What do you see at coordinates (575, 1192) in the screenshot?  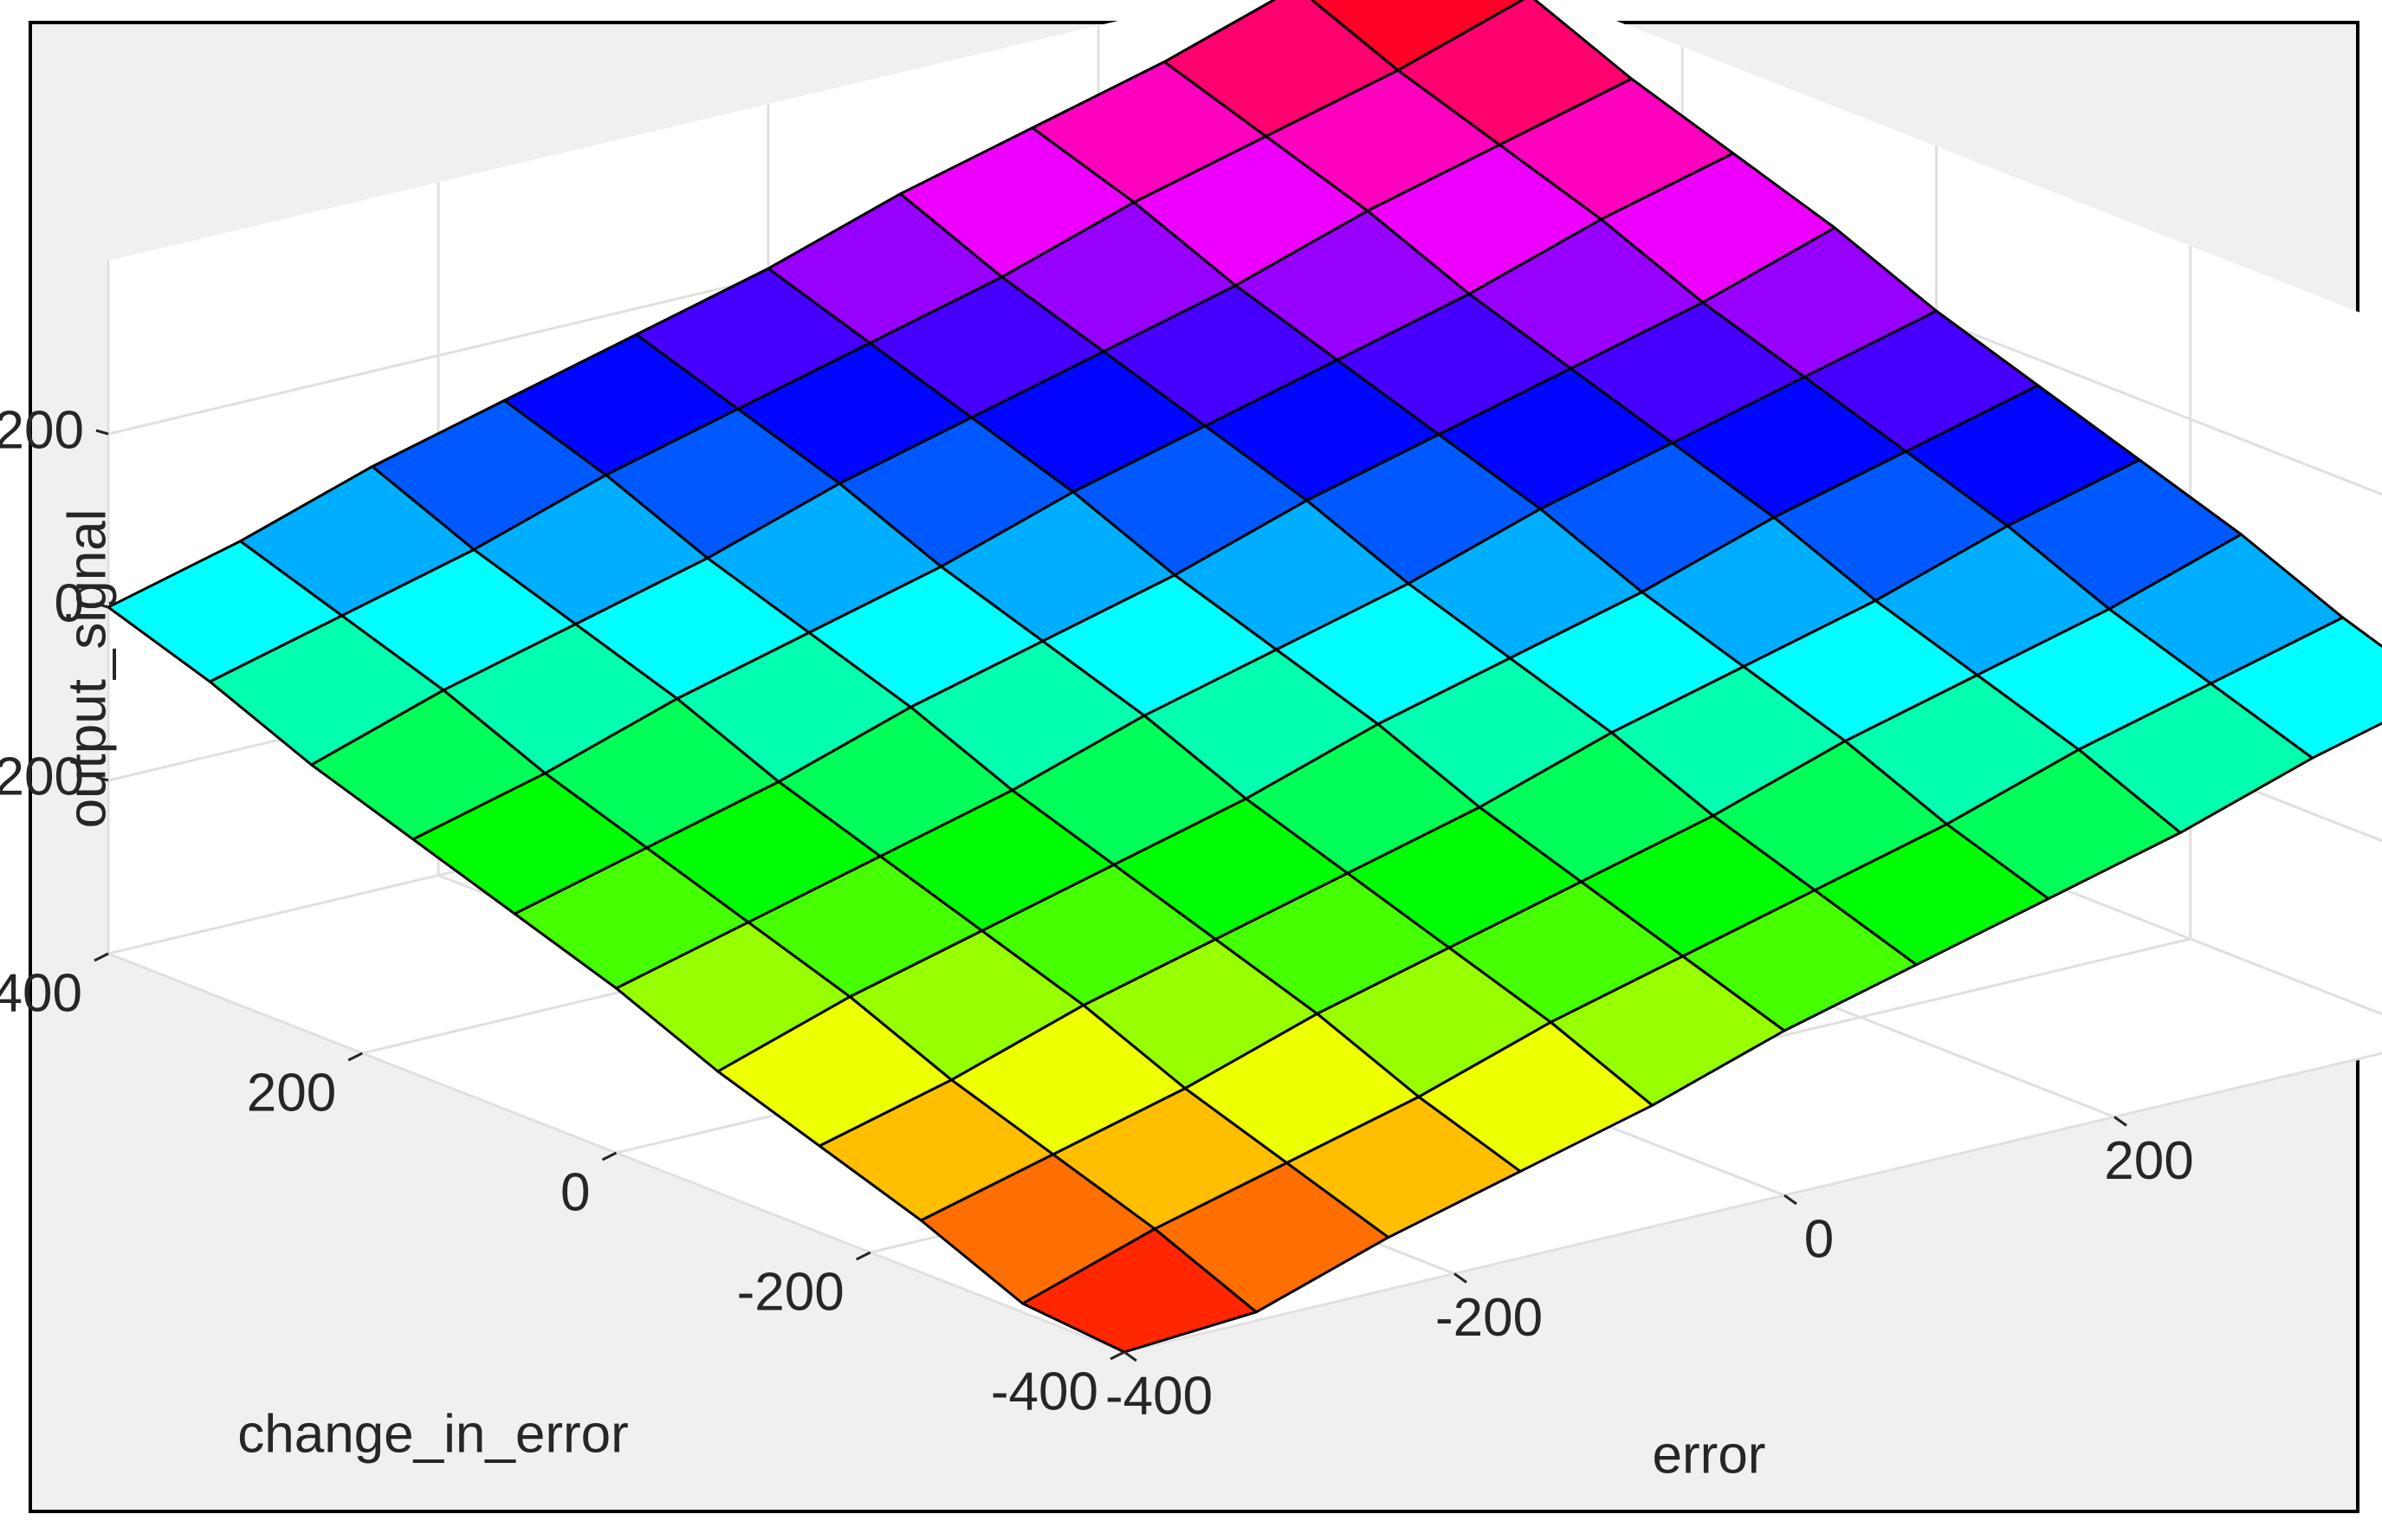 I see `y-tick-label: 0` at bounding box center [575, 1192].